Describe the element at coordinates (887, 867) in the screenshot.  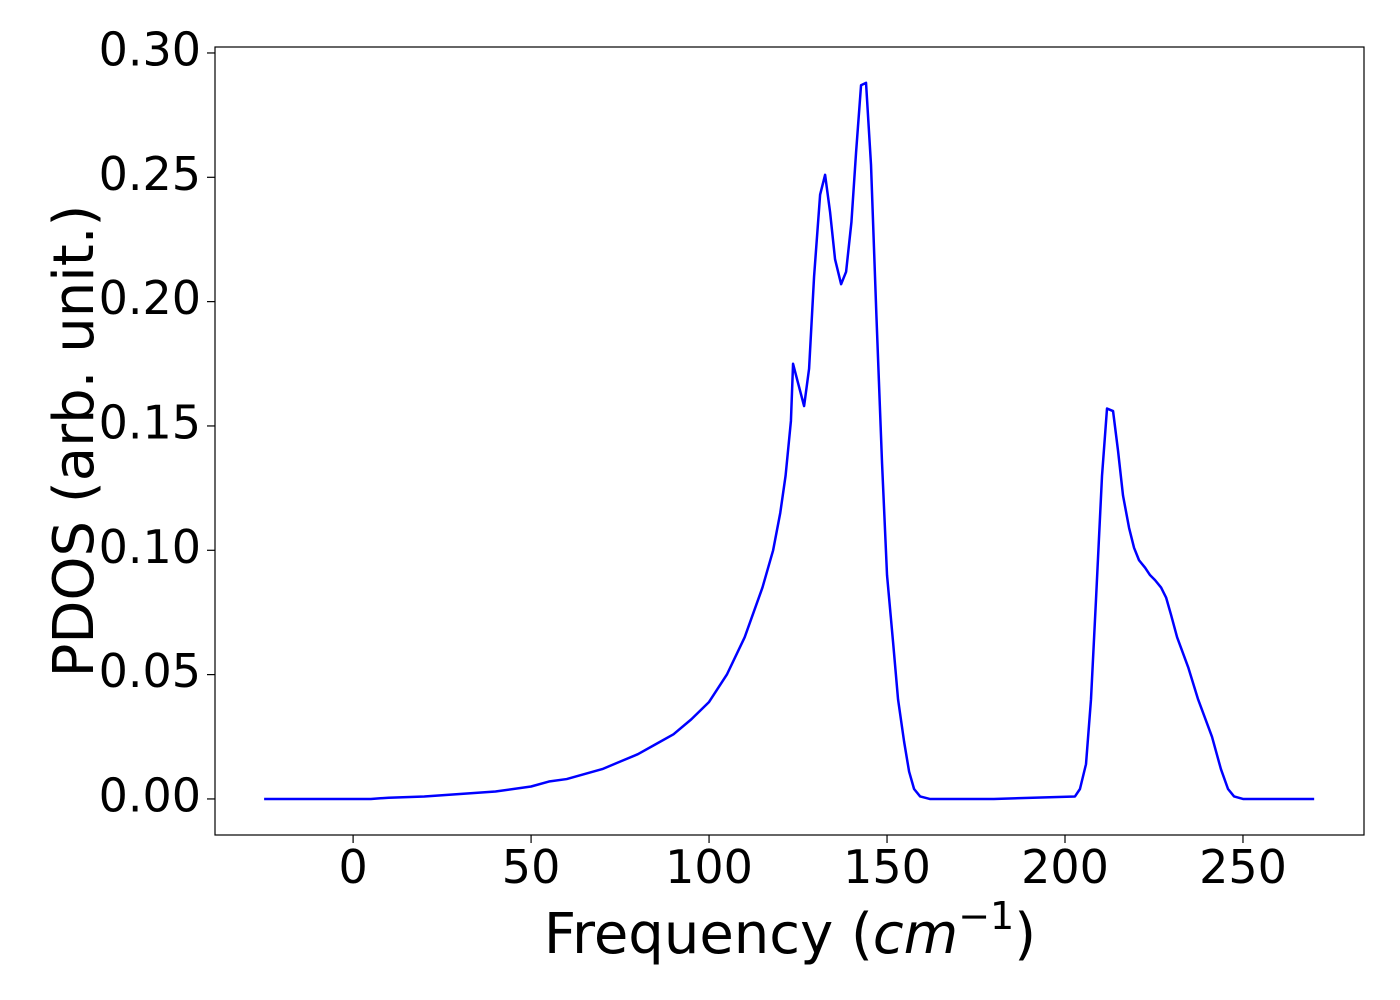
I see `x-tick-label: 150` at that location.